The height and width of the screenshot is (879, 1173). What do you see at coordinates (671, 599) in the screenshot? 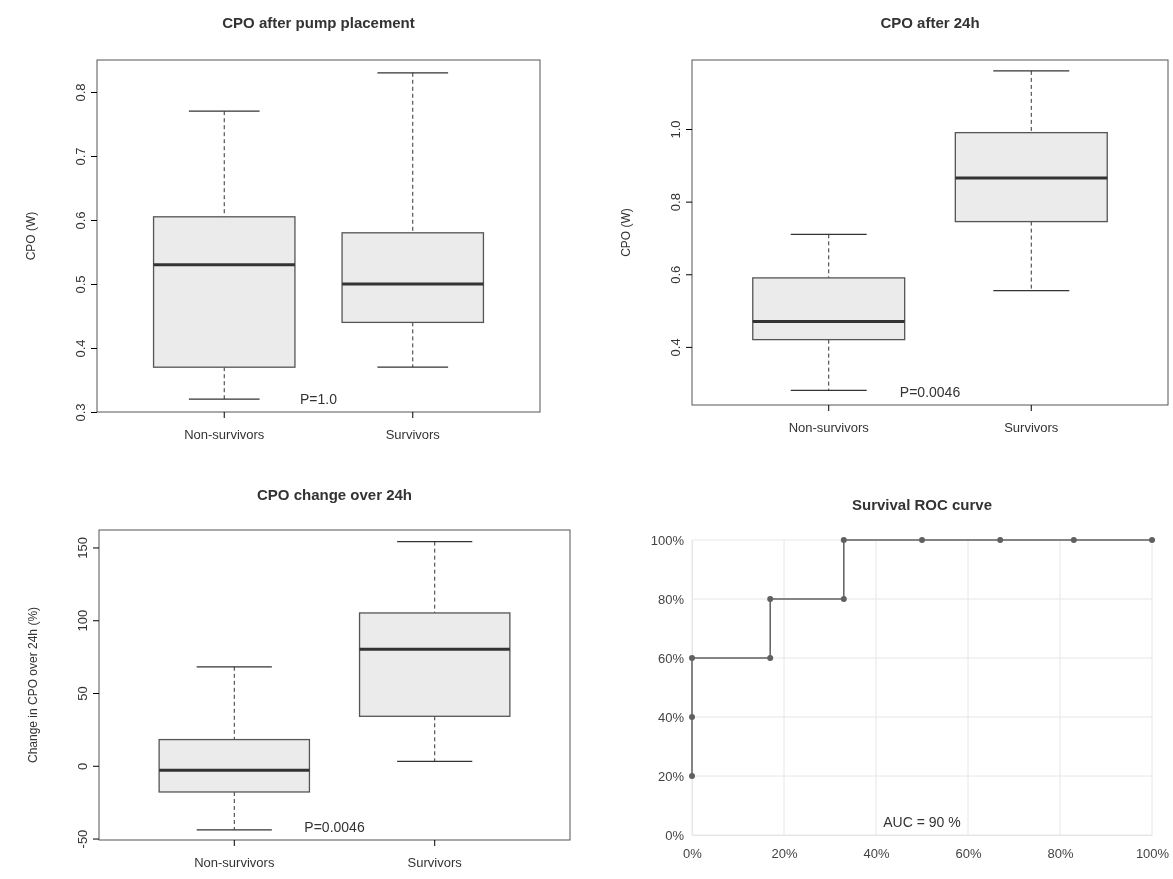
I see `y-tick-label: 80%` at bounding box center [671, 599].